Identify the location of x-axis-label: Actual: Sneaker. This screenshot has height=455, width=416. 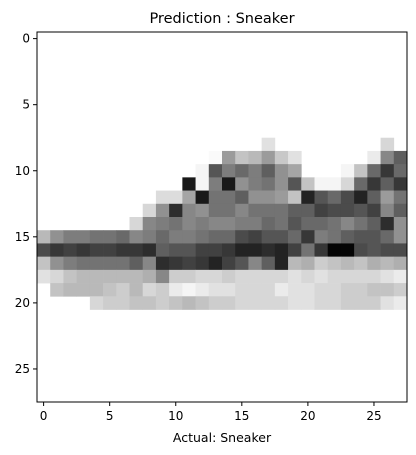
(222, 437).